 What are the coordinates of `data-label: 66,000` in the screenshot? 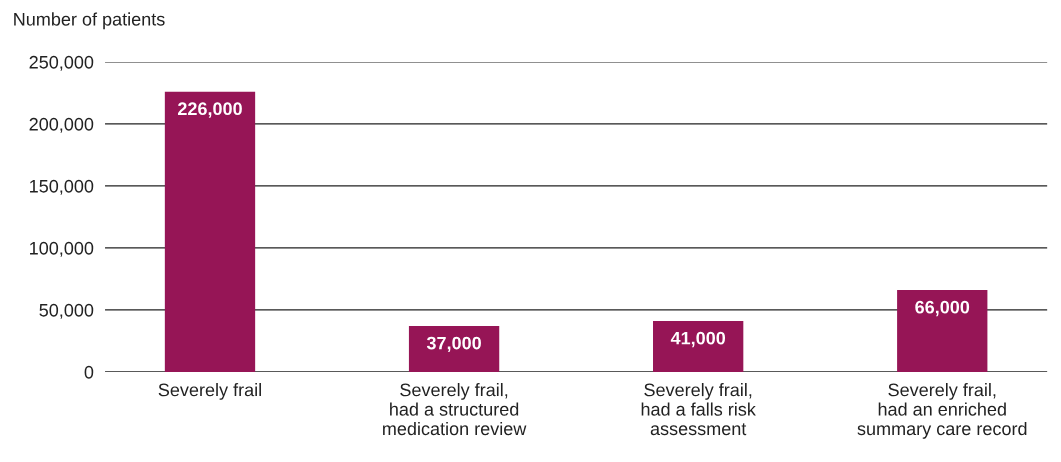 It's located at (942, 308).